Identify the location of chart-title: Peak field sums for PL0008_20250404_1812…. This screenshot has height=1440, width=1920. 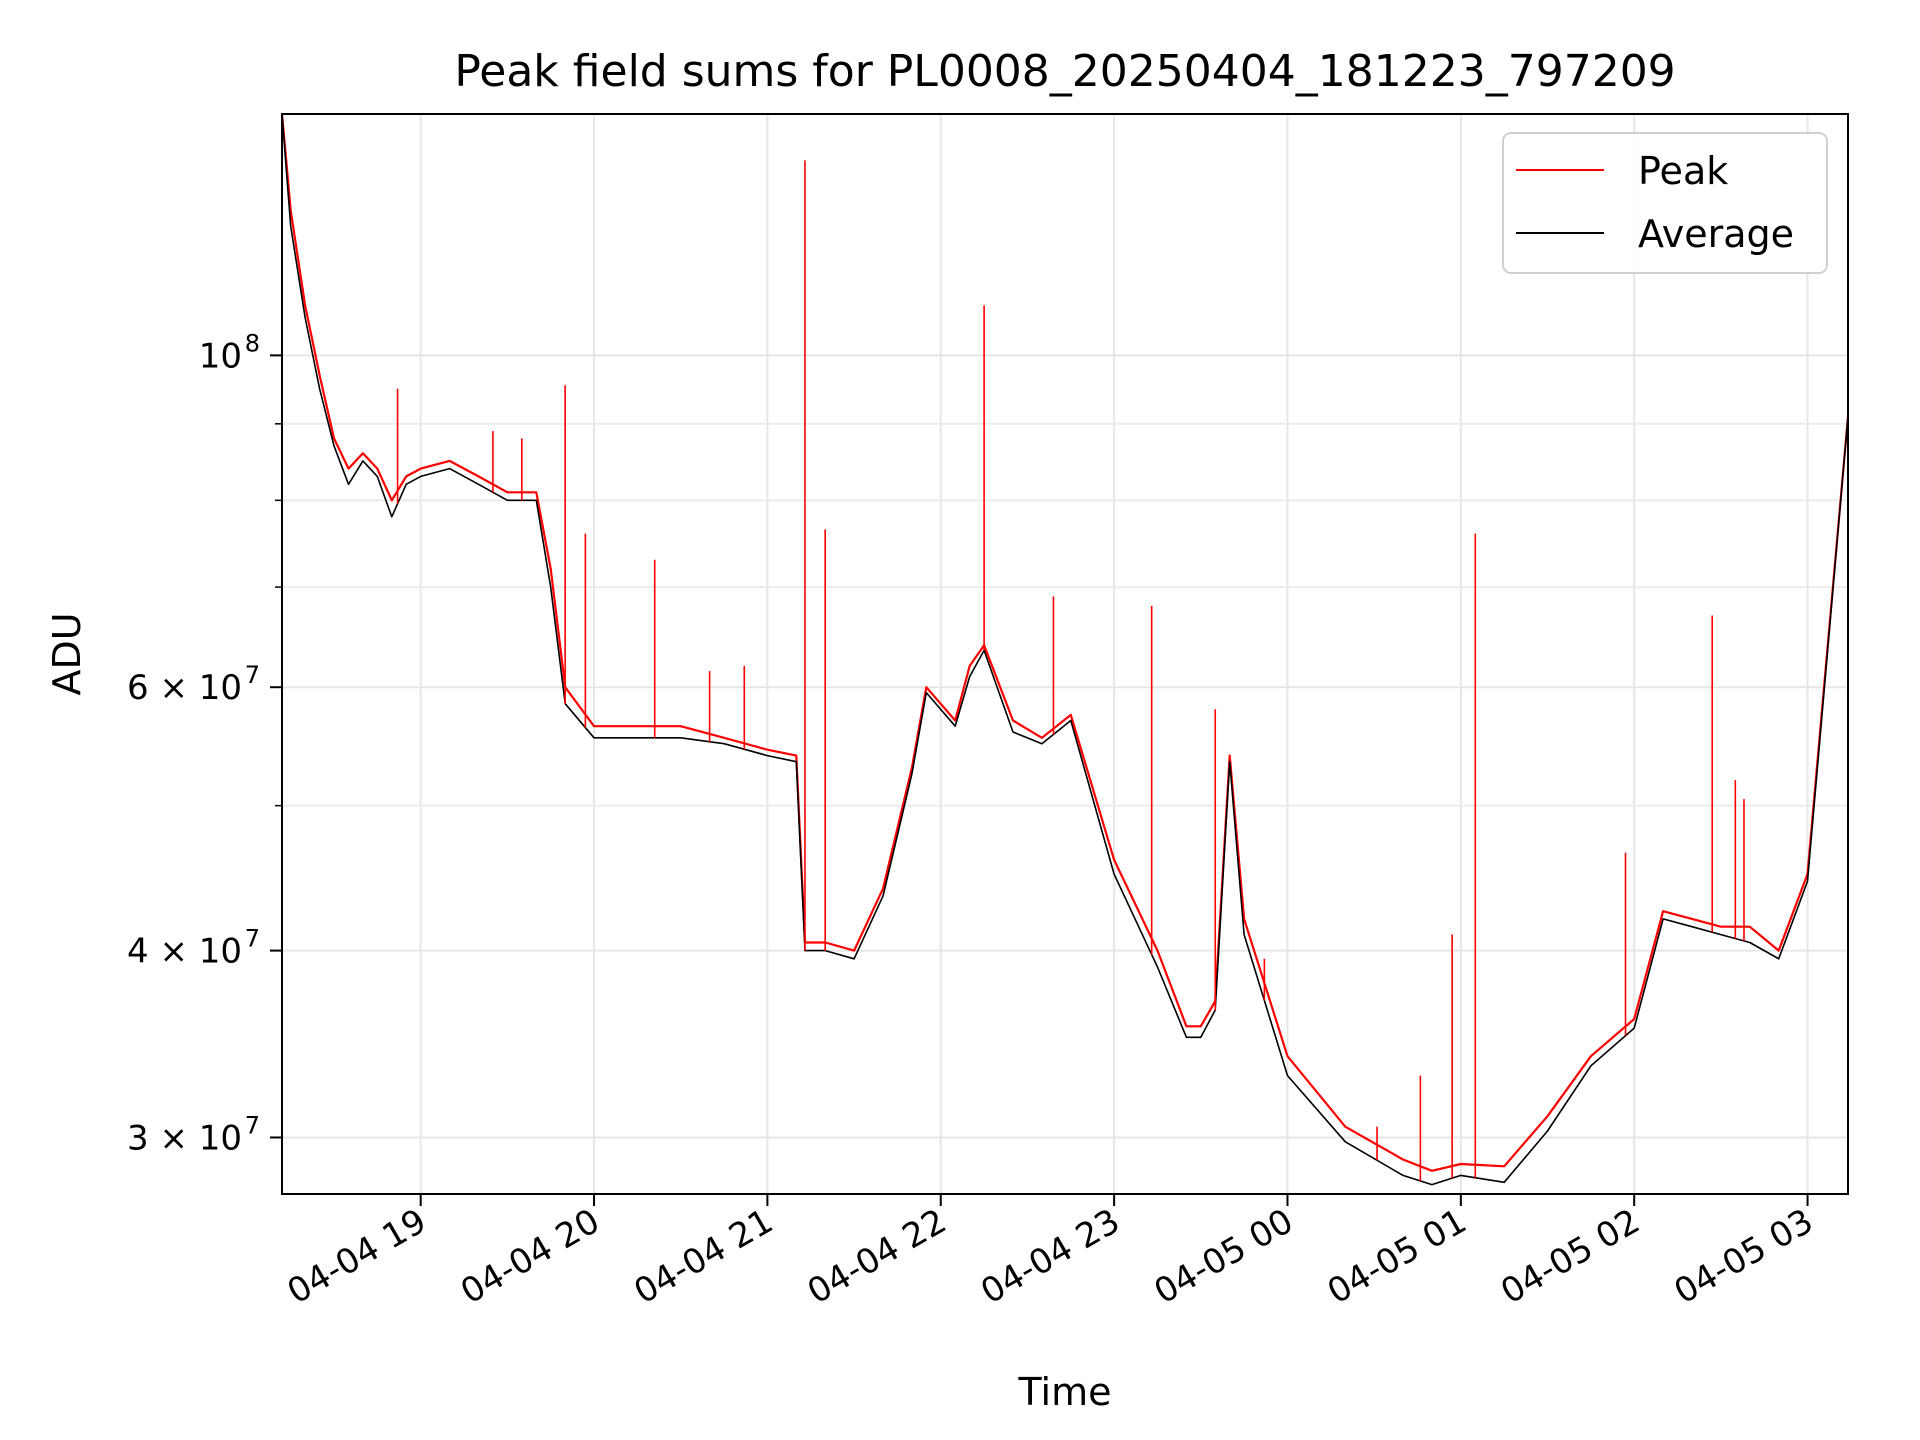
(1064, 71).